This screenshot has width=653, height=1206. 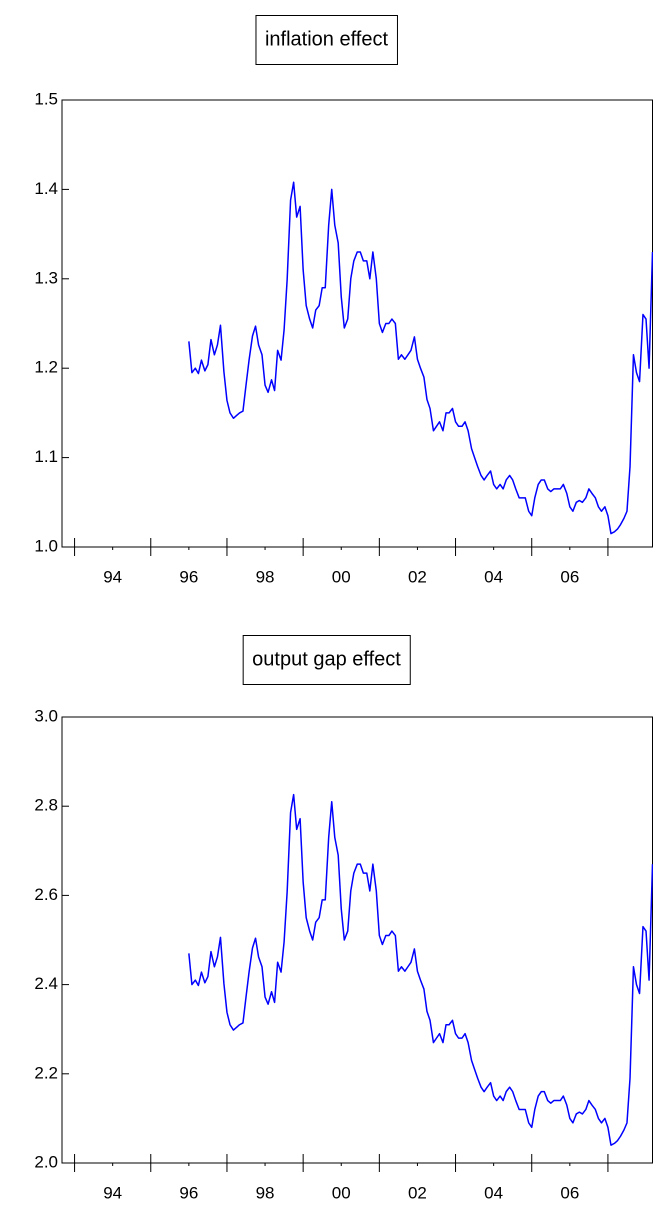 I want to click on chart-title: output gap effect, so click(x=326, y=659).